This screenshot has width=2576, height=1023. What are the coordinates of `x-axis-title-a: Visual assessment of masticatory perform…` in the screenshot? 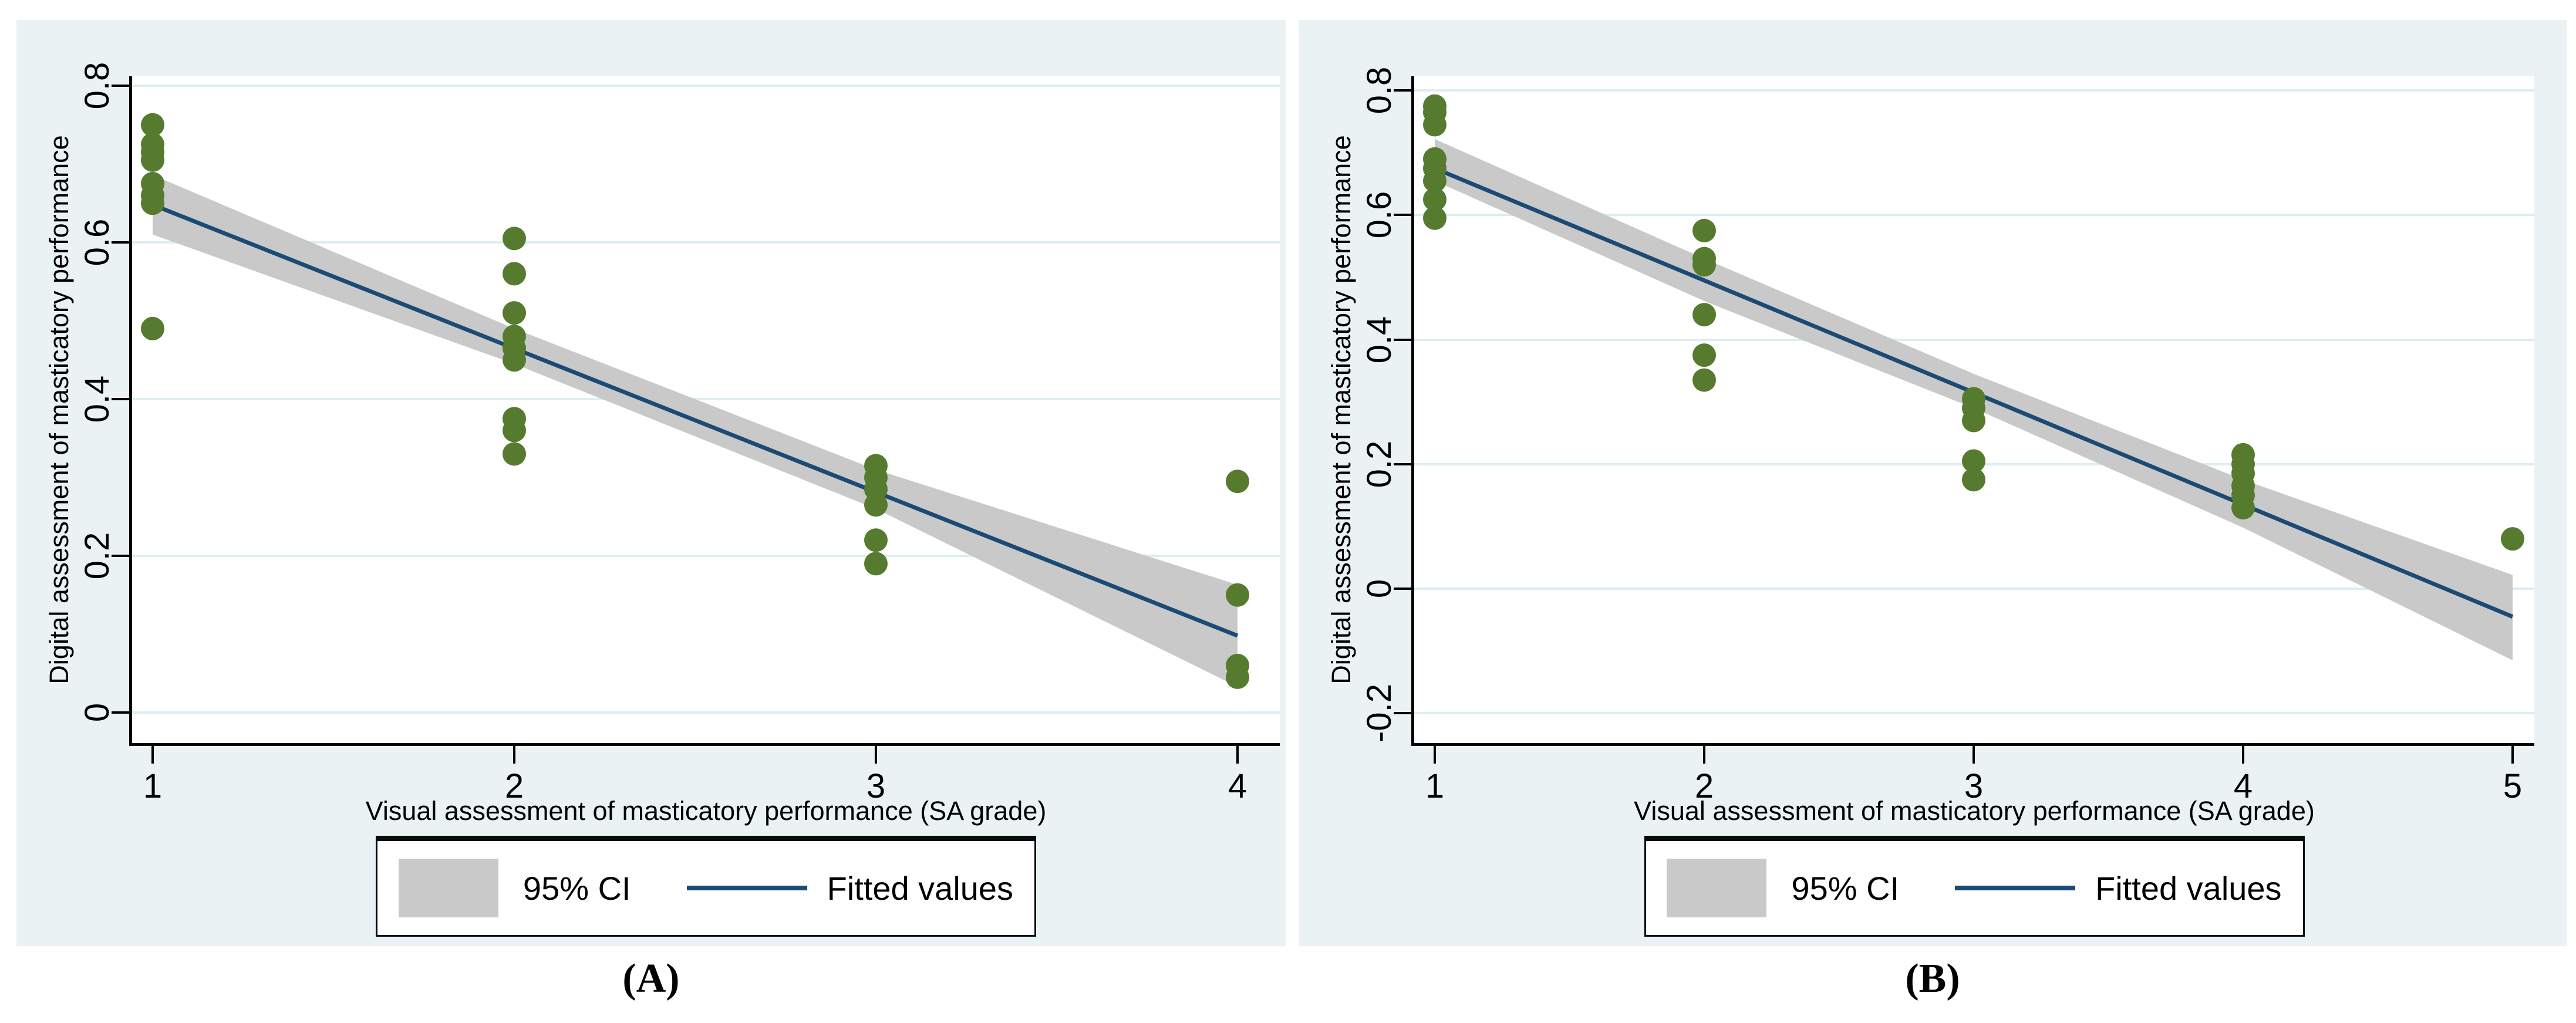 It's located at (706, 811).